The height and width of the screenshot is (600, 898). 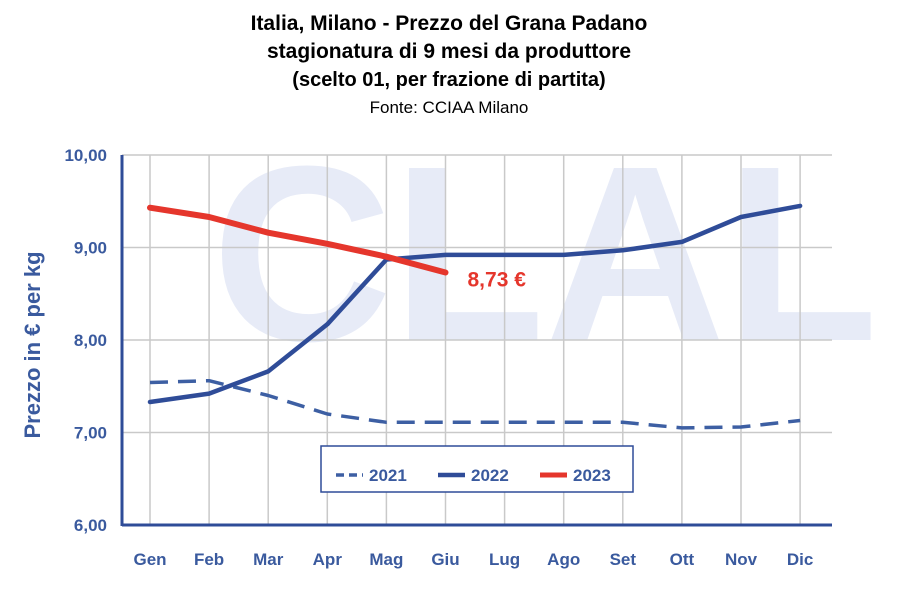 What do you see at coordinates (386, 559) in the screenshot?
I see `x-tick-label: Mag` at bounding box center [386, 559].